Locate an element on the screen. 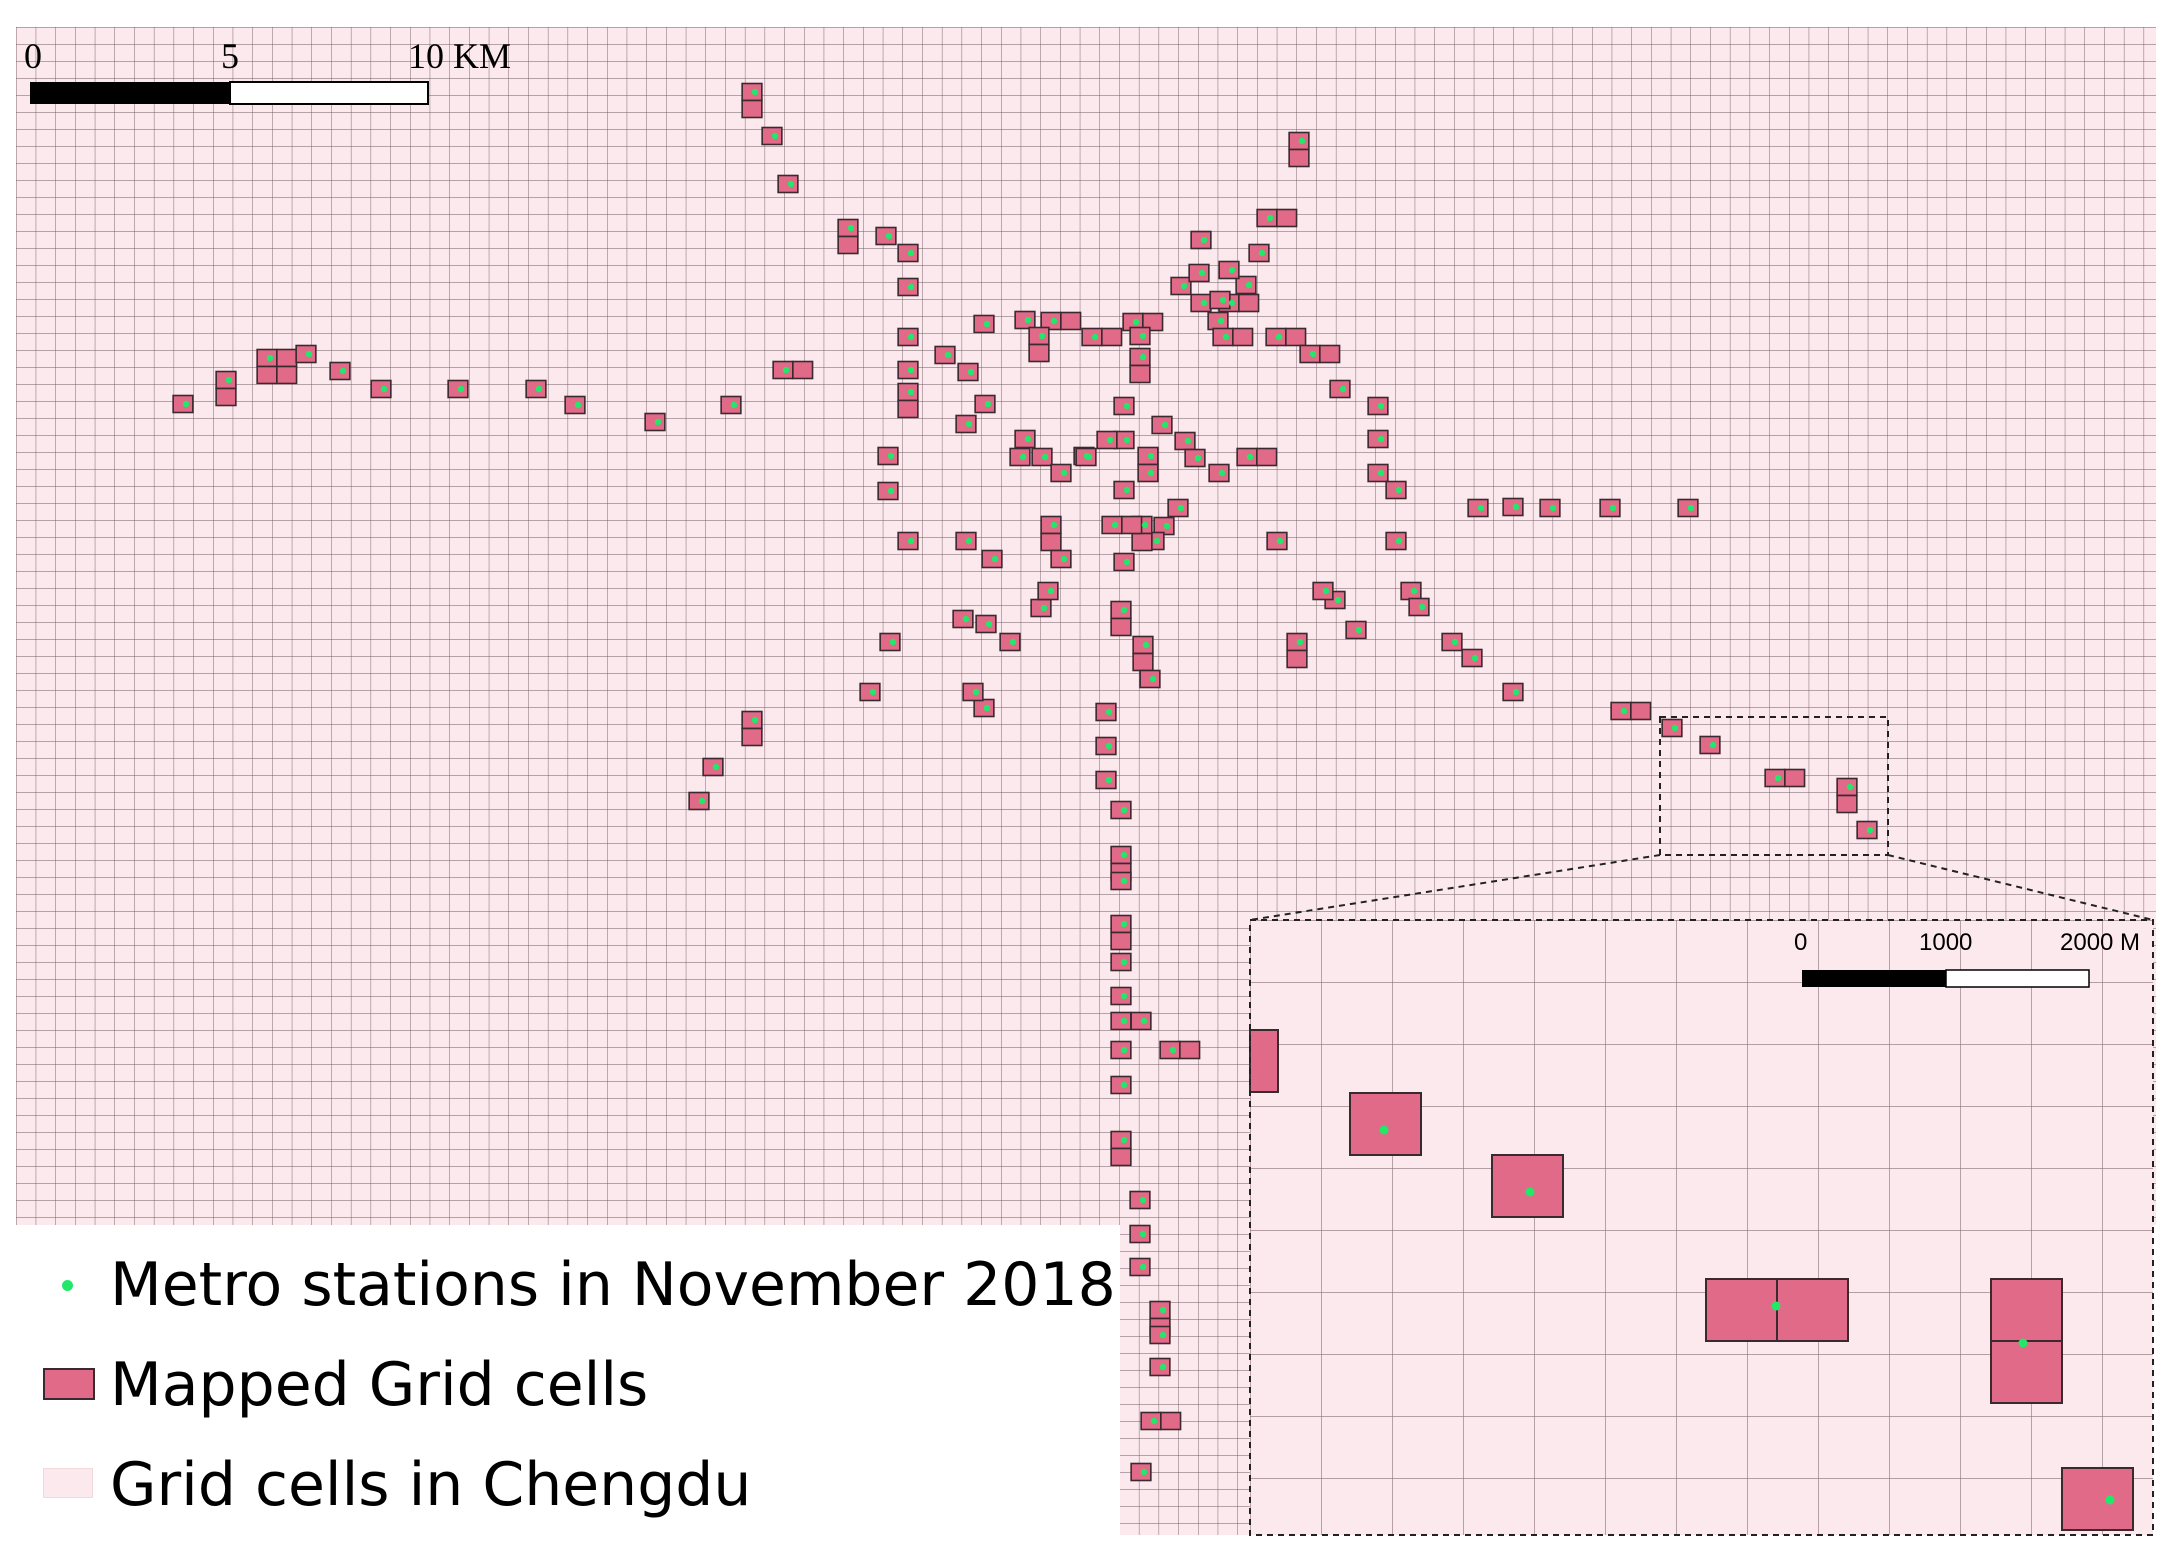 This screenshot has width=2166, height=1552. legend-label-grid-cells: Grid cells in Chengdu is located at coordinates (431, 1485).